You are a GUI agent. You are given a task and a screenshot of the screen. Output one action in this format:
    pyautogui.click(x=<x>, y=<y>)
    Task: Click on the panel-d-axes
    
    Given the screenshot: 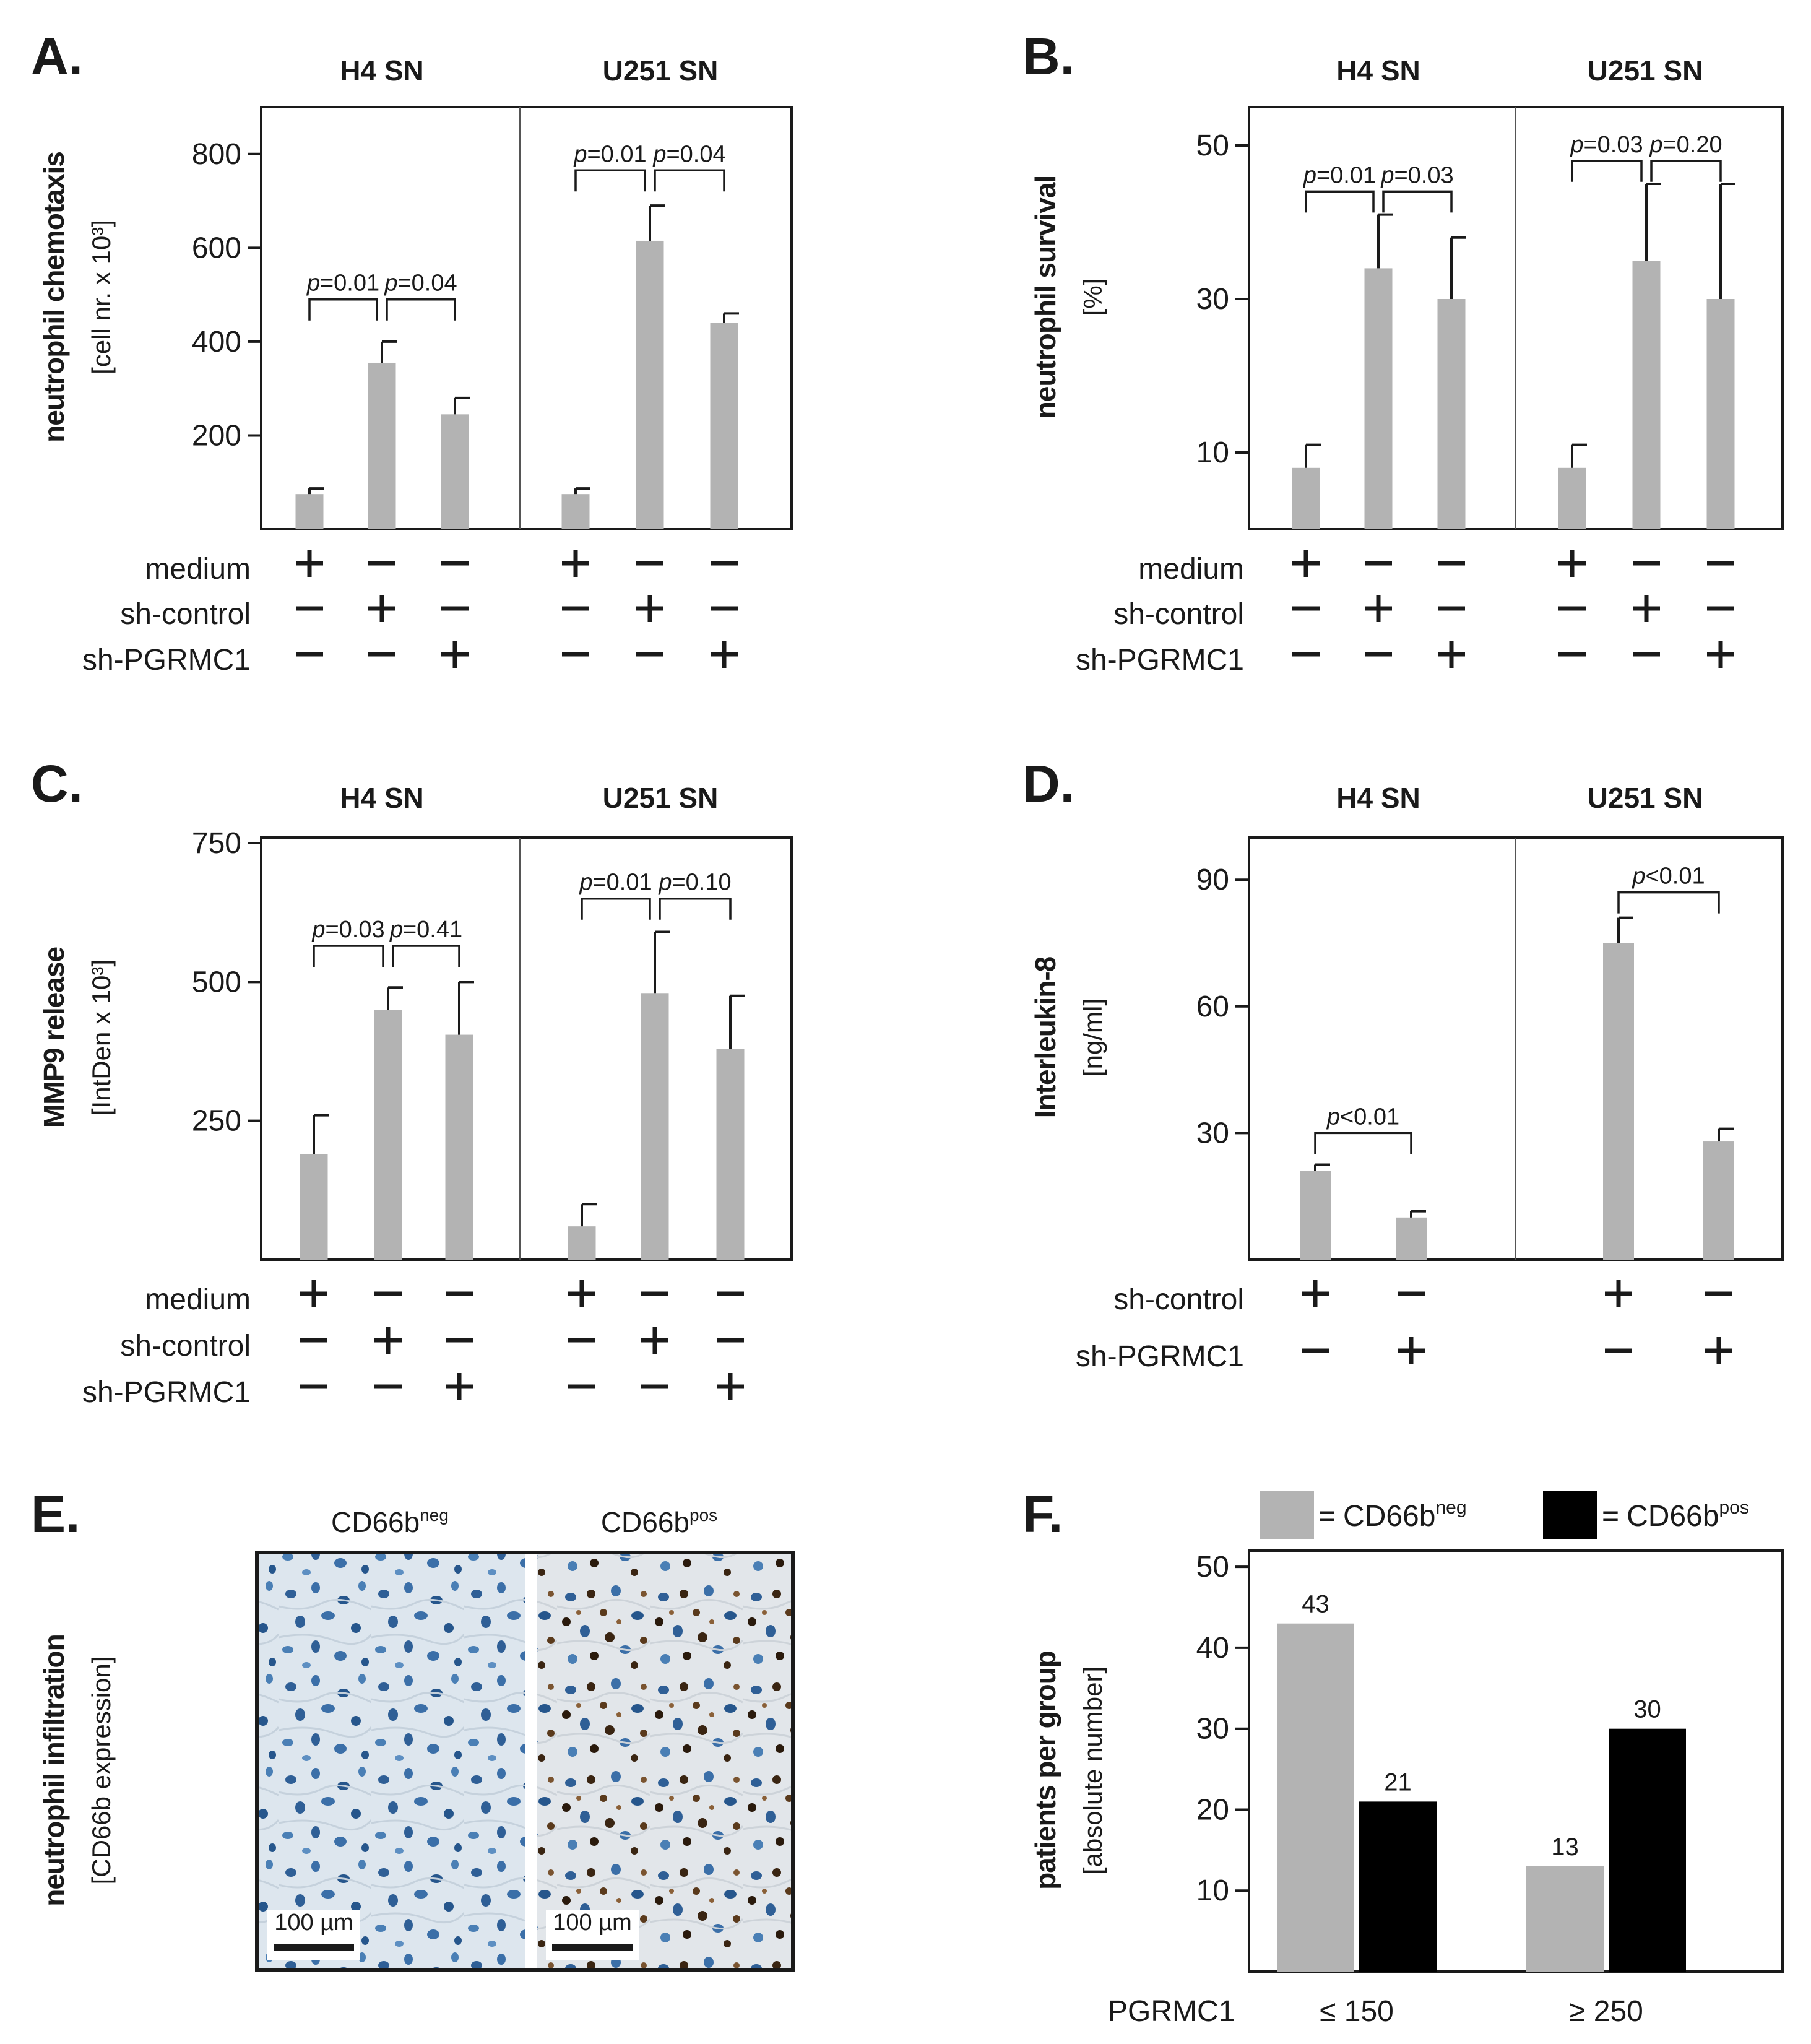 What is the action you would take?
    pyautogui.click(x=1516, y=1048)
    